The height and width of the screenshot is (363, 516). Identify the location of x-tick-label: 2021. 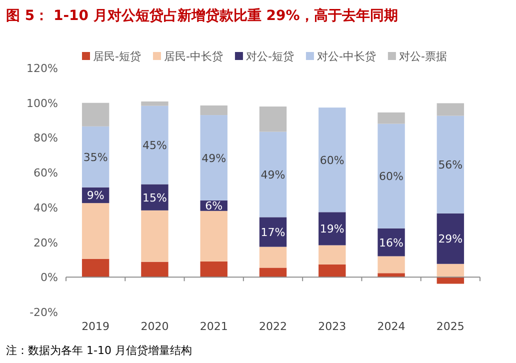
(214, 326).